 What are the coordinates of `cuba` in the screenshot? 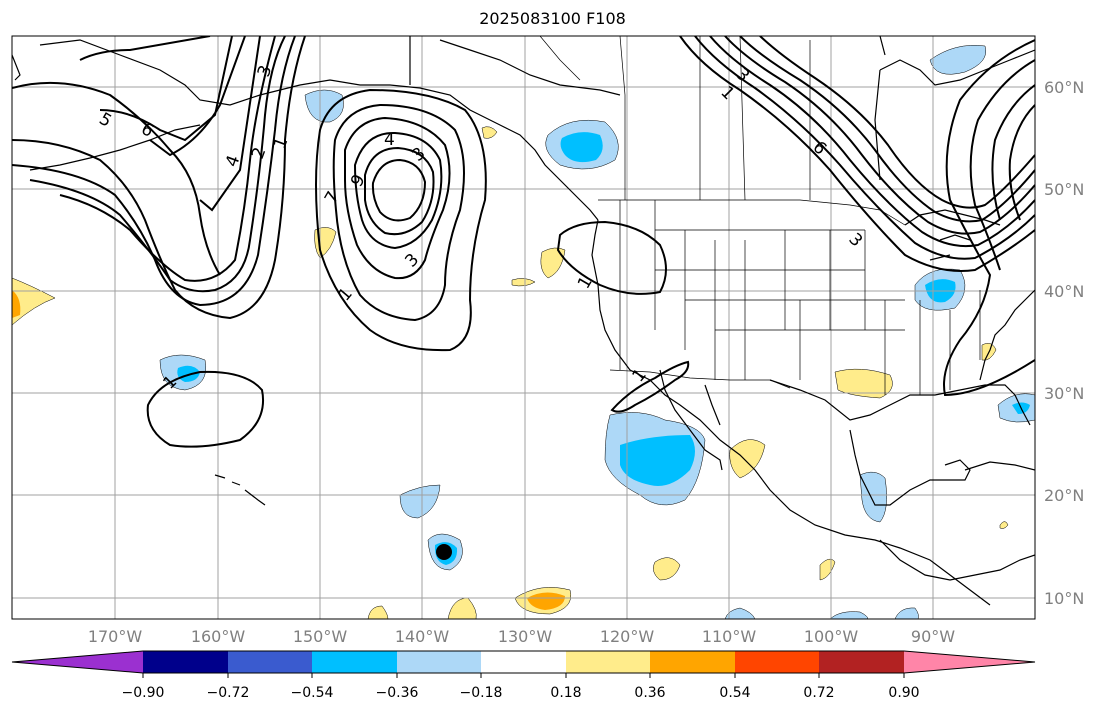 It's located at (999, 466).